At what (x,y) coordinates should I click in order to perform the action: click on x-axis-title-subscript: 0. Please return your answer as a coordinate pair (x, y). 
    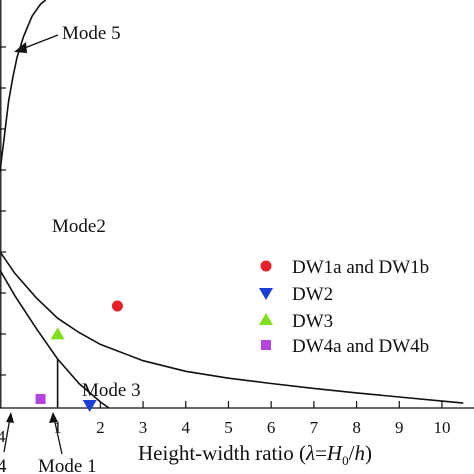
    Looking at the image, I should click on (345, 460).